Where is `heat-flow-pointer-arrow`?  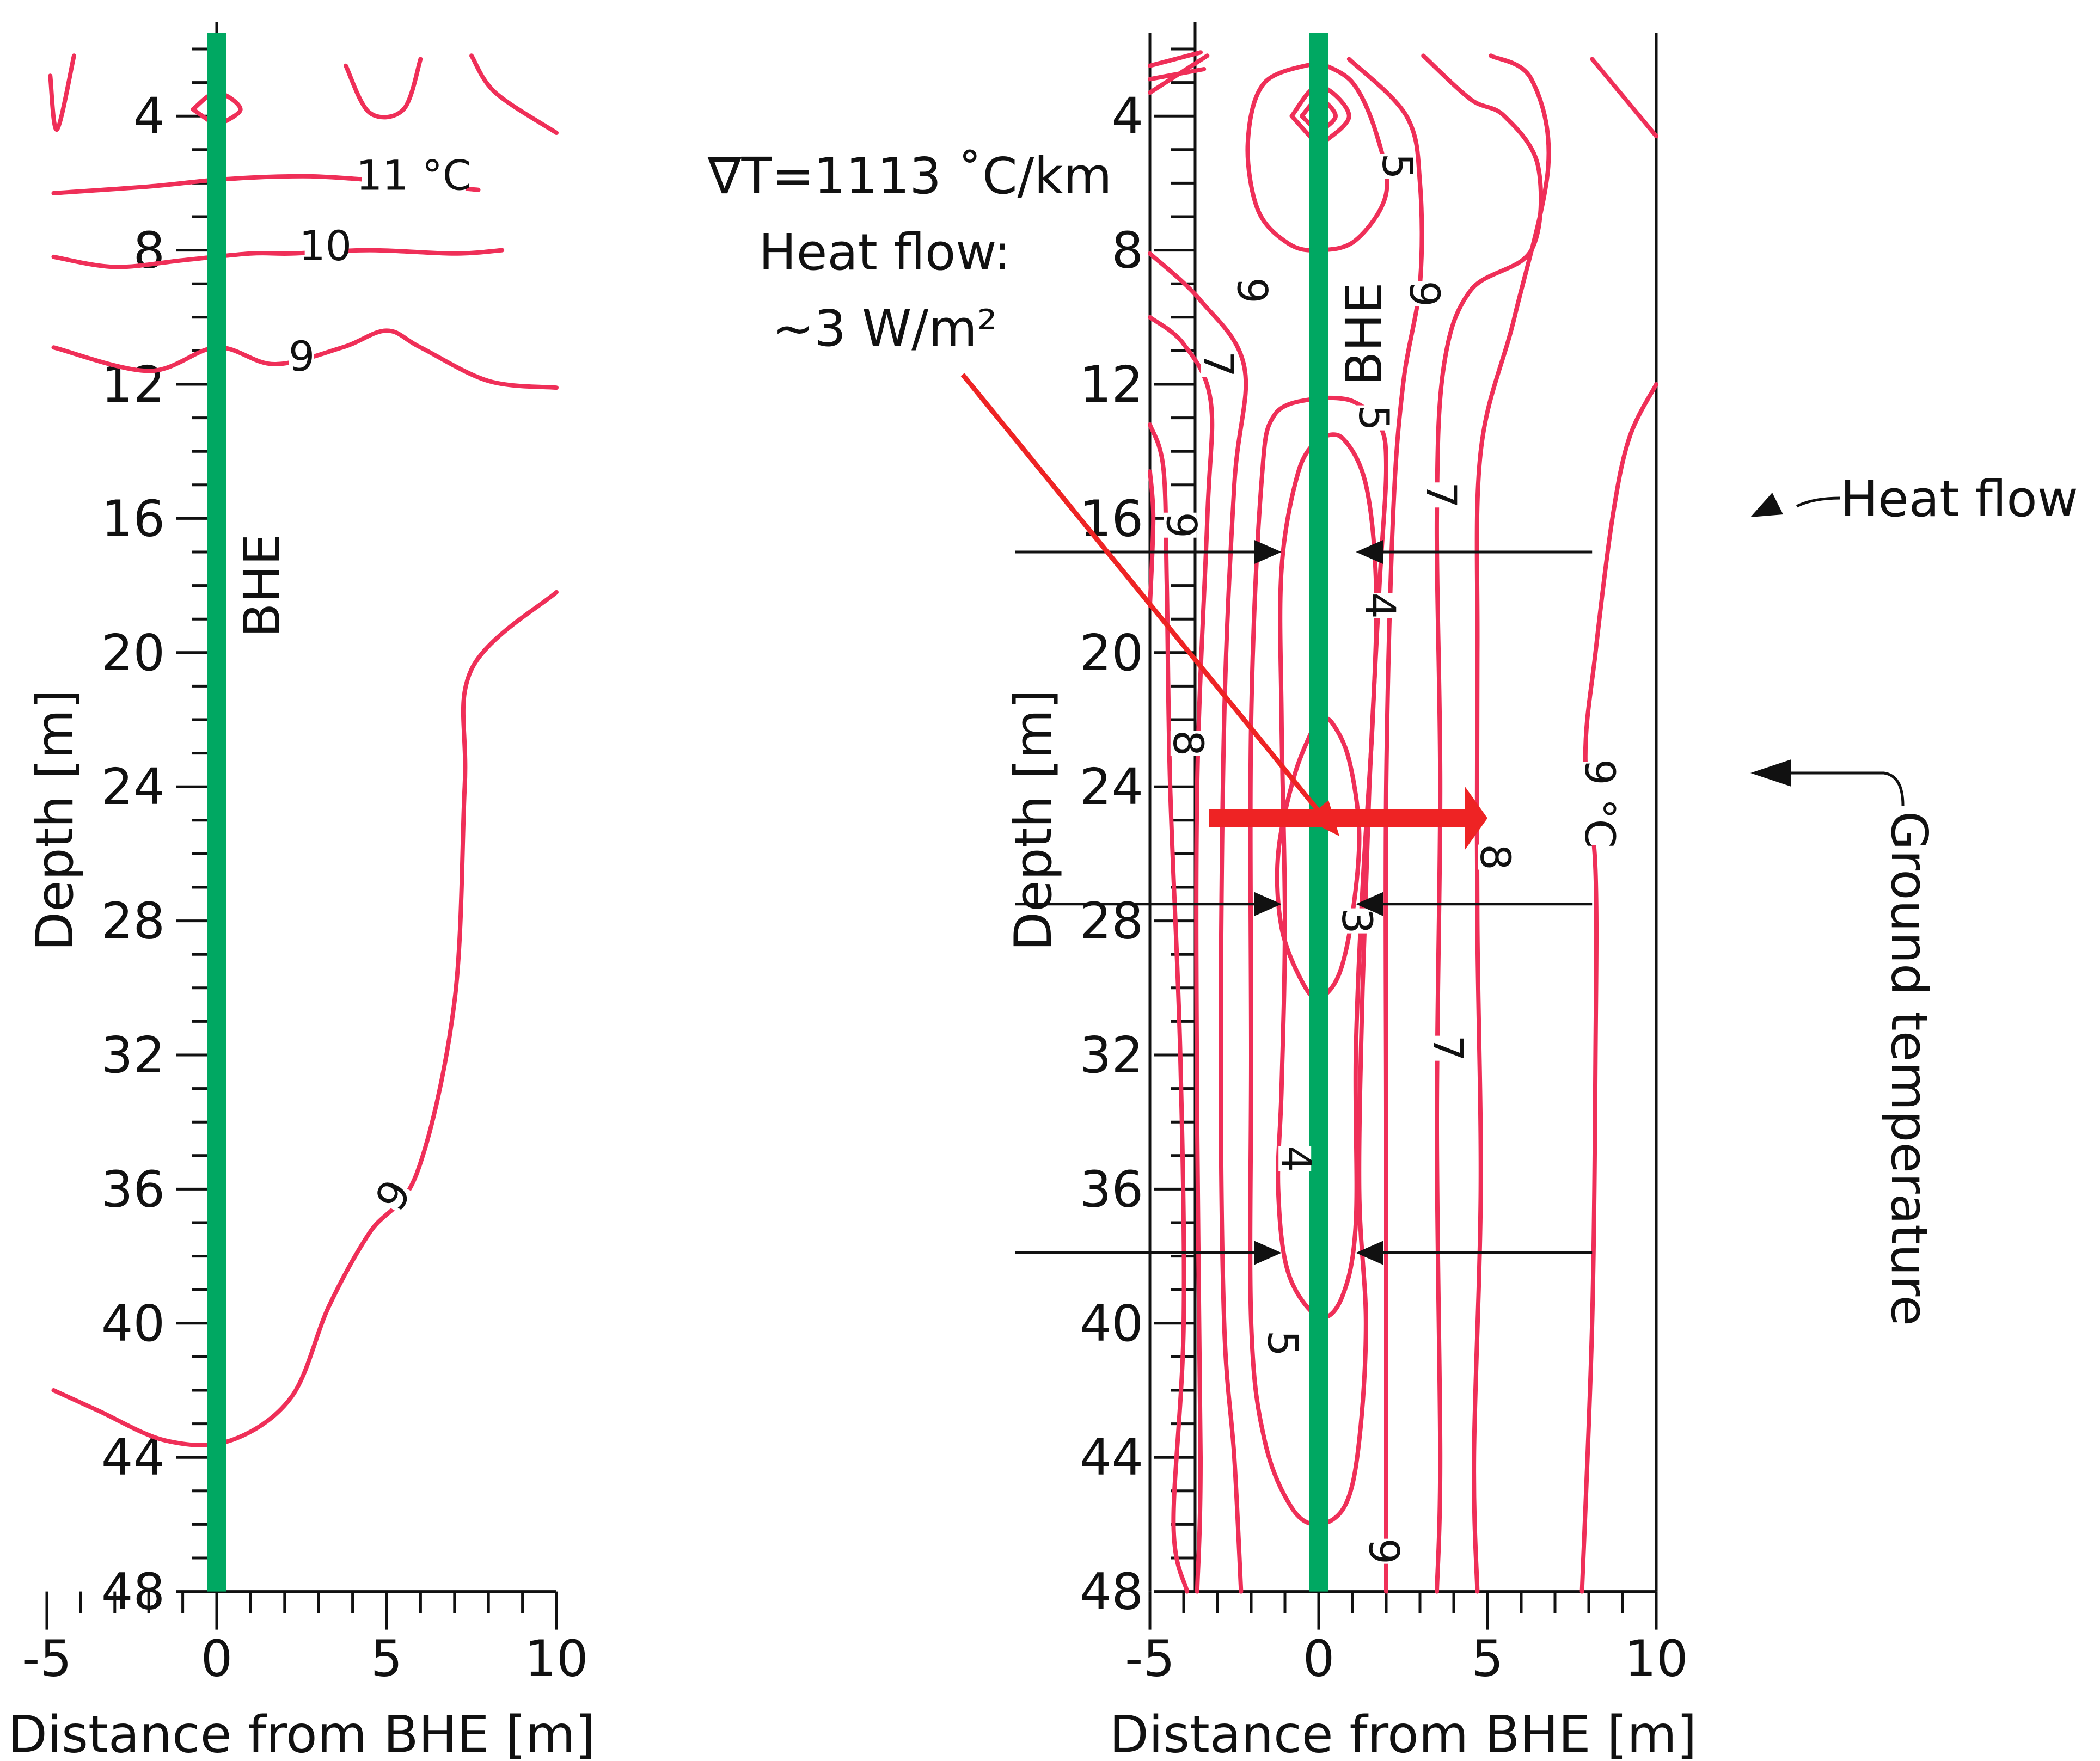
heat-flow-pointer-arrow is located at coordinates (1223, 612).